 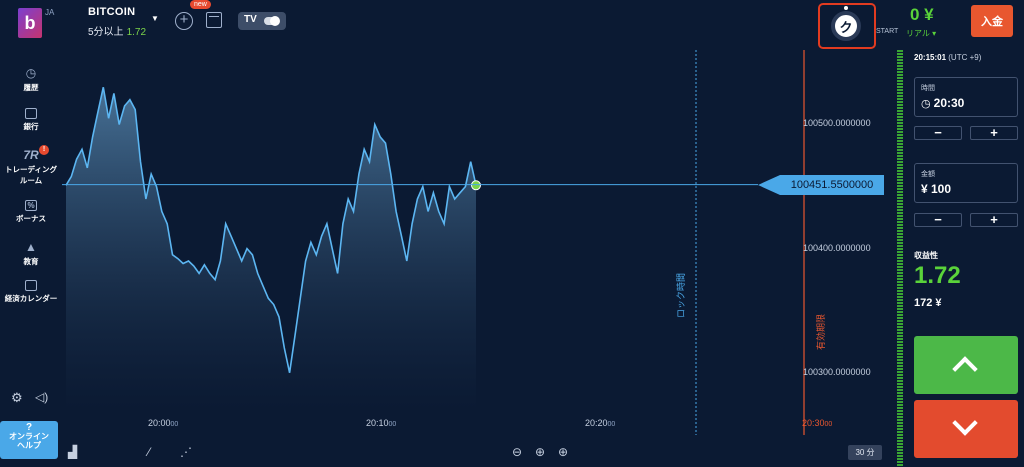 What do you see at coordinates (837, 371) in the screenshot?
I see `price-tick-label: 100300.0000000` at bounding box center [837, 371].